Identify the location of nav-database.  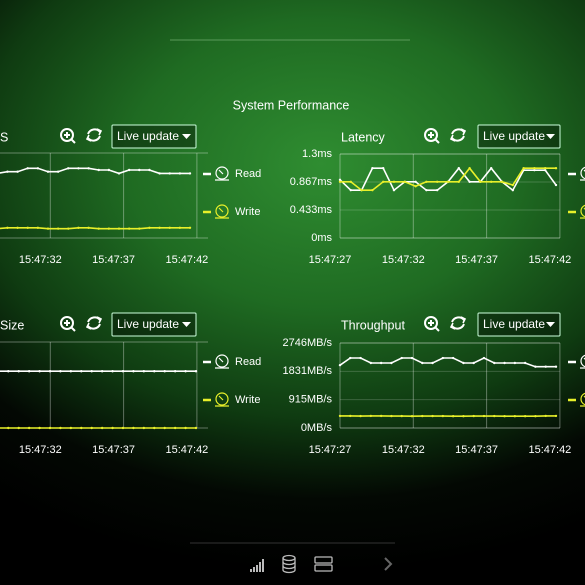
(289, 564).